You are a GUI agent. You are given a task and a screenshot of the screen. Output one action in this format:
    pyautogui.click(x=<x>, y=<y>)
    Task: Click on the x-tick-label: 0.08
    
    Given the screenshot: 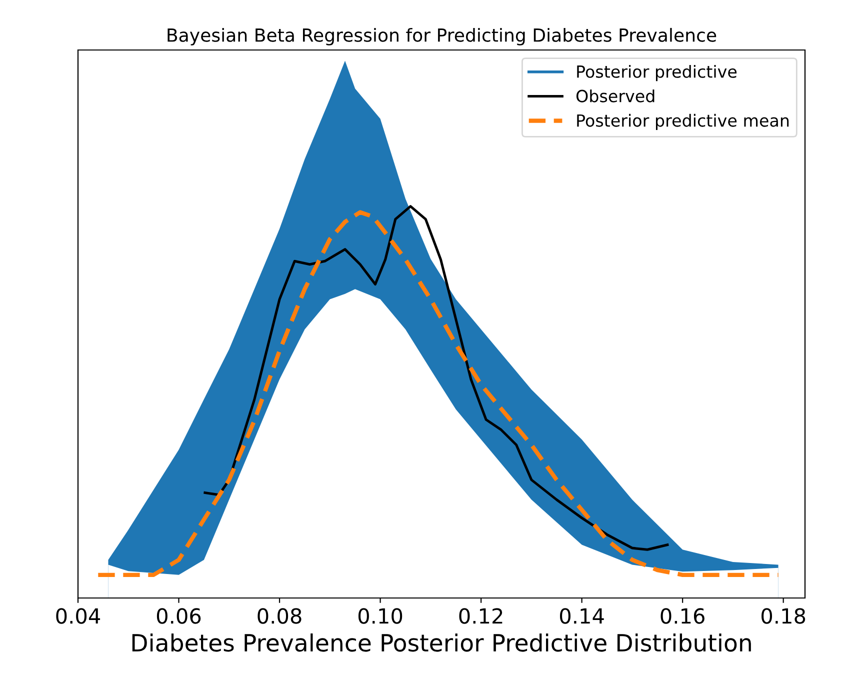 What is the action you would take?
    pyautogui.click(x=280, y=616)
    